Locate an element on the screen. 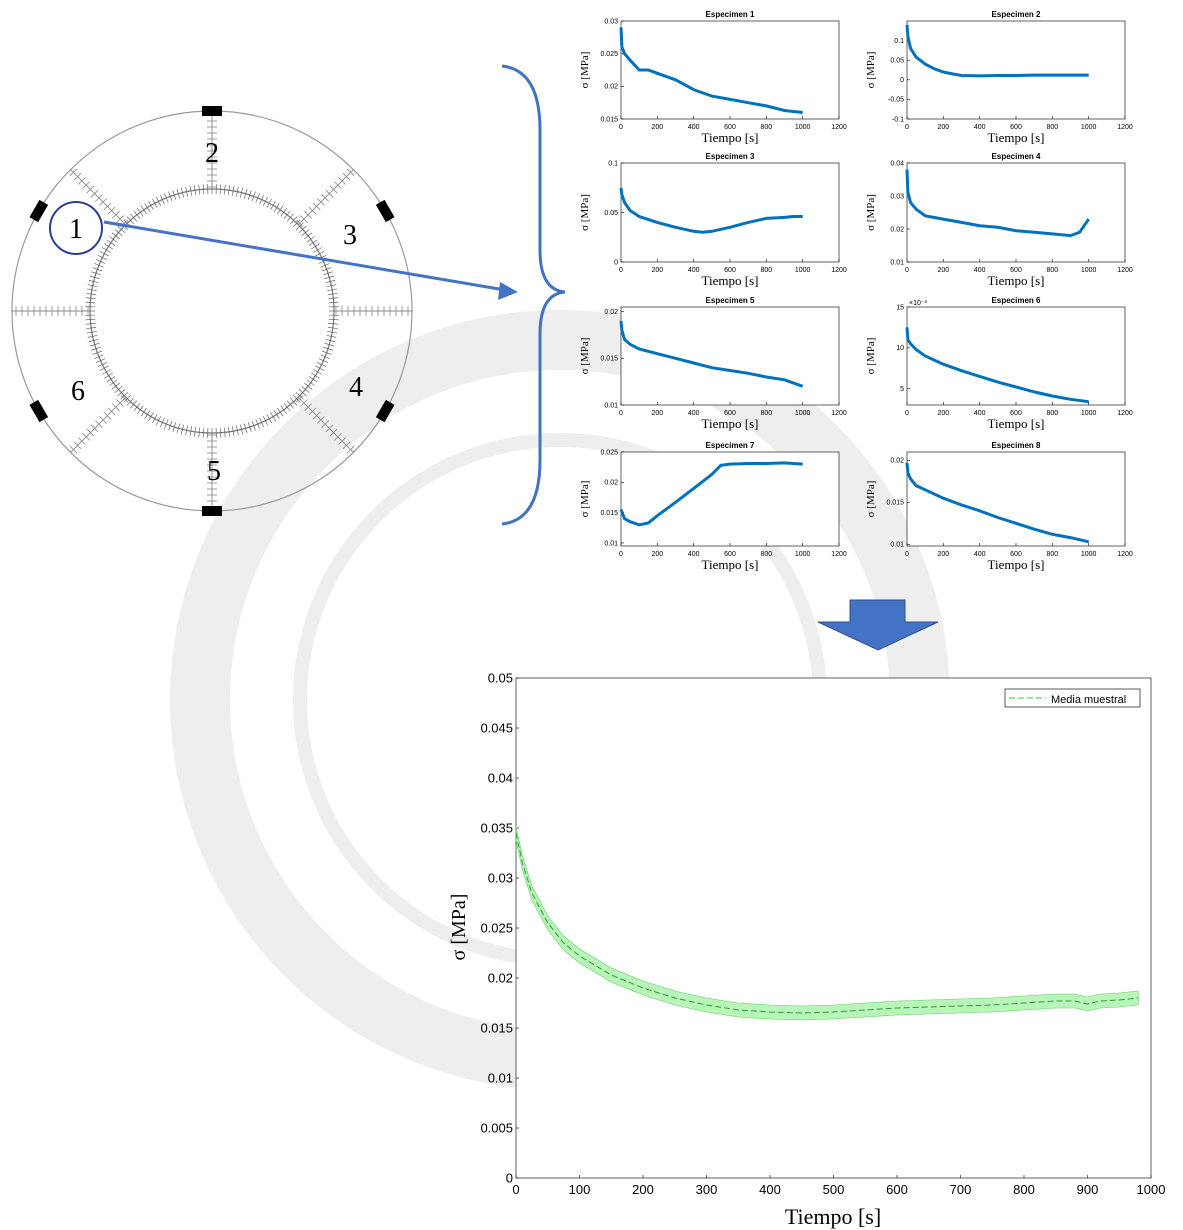 The height and width of the screenshot is (1230, 1183). sub7-y-tick-label: 0.025 is located at coordinates (609, 452).